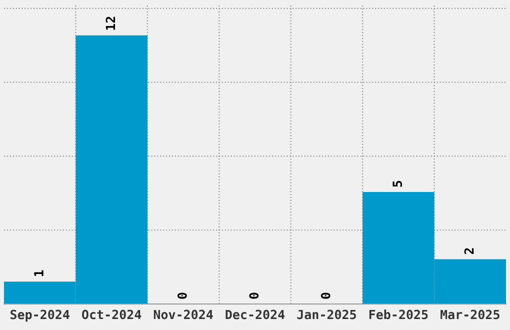  I want to click on x-tick-label: Feb-2025, so click(398, 315).